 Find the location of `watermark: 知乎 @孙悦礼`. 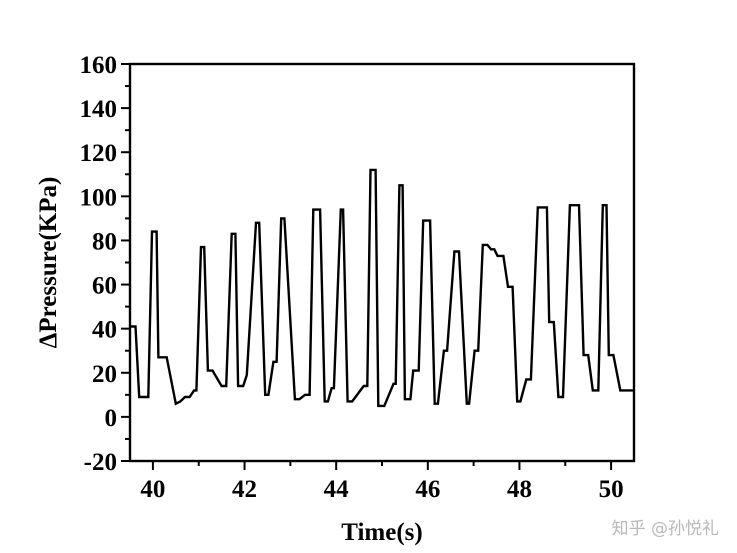

watermark: 知乎 @孙悦礼 is located at coordinates (665, 529).